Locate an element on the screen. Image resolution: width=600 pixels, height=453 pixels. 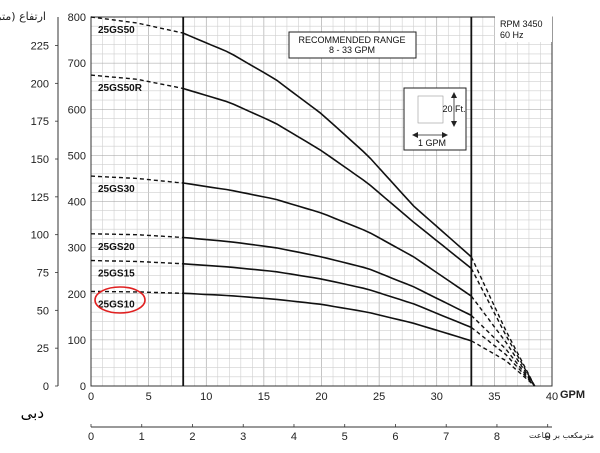
y-tick-ft: 100 is located at coordinates (77, 341).